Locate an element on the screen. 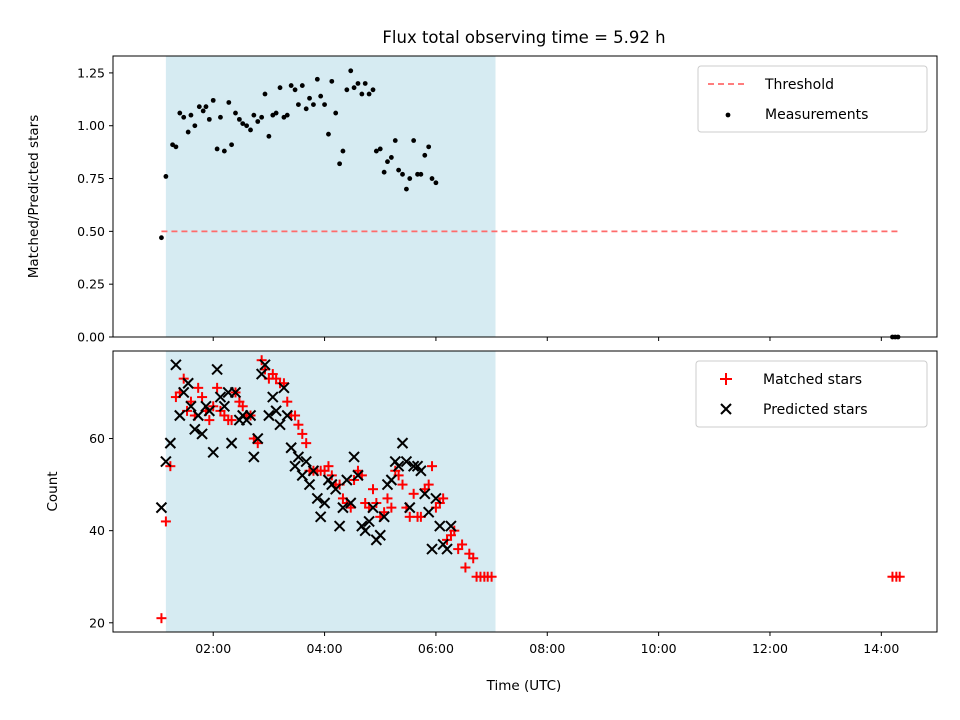 The height and width of the screenshot is (720, 960). top-legend: Threshold Measurements is located at coordinates (812, 99).